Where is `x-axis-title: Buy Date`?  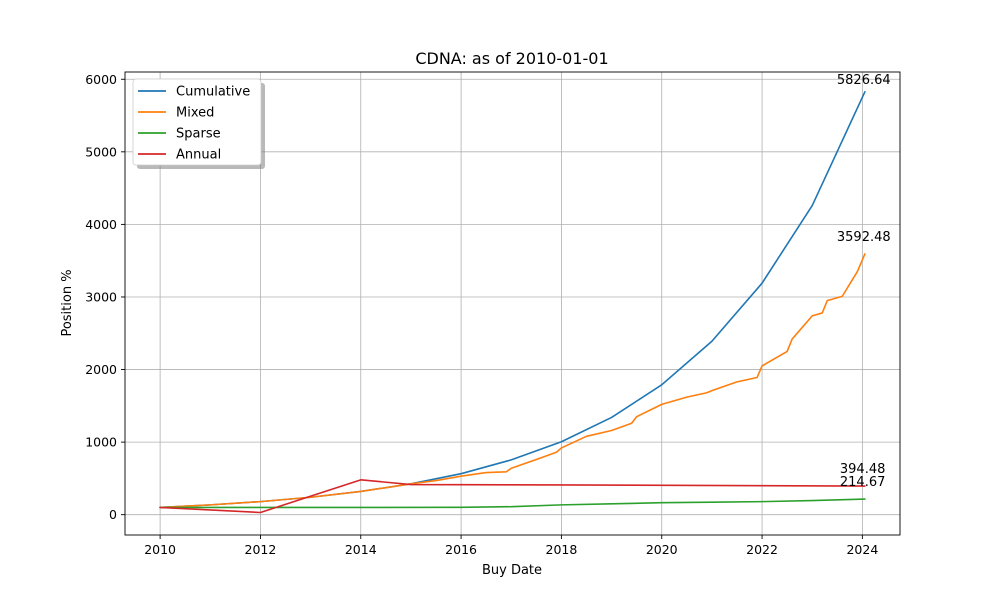 x-axis-title: Buy Date is located at coordinates (512, 570).